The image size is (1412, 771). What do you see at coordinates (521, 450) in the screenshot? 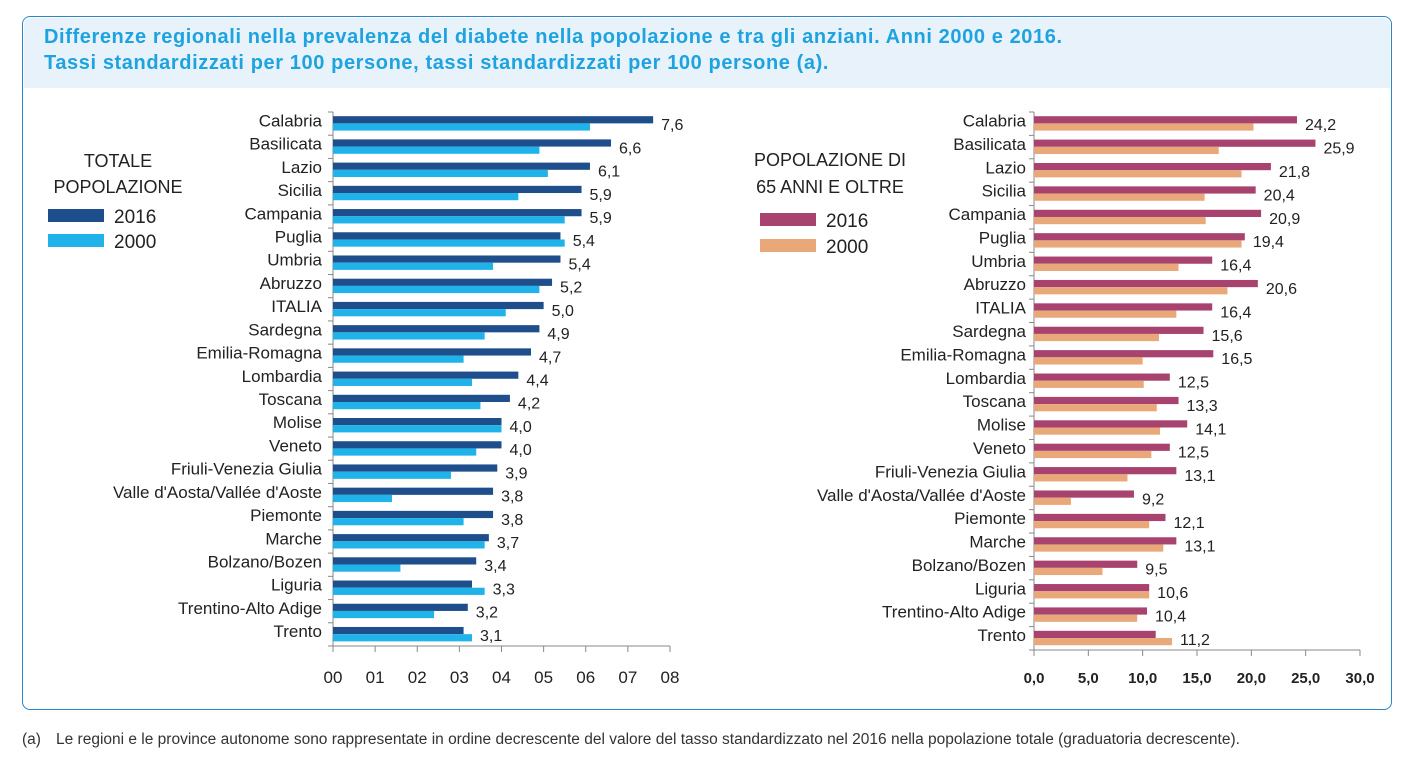
I see `data-label: 4,0` at bounding box center [521, 450].